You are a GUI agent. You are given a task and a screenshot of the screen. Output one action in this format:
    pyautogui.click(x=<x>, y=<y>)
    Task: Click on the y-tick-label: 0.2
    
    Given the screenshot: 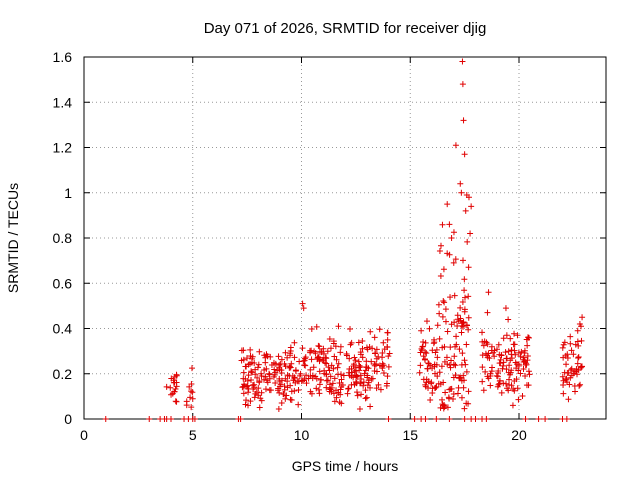 What is the action you would take?
    pyautogui.click(x=63, y=374)
    